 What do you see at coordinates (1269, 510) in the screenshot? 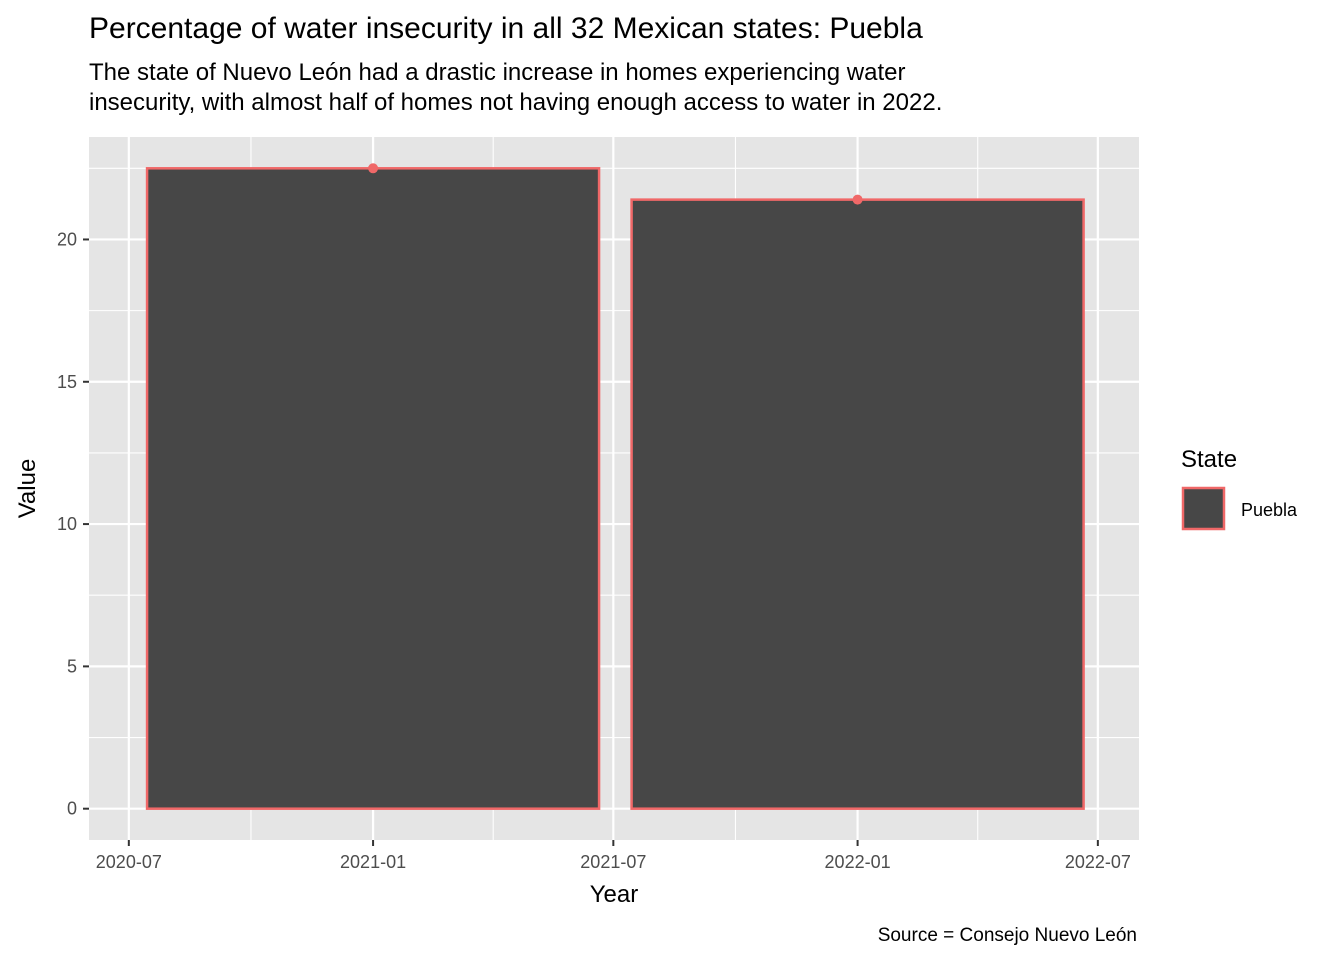
I see `legend-label-puebla: Puebla` at bounding box center [1269, 510].